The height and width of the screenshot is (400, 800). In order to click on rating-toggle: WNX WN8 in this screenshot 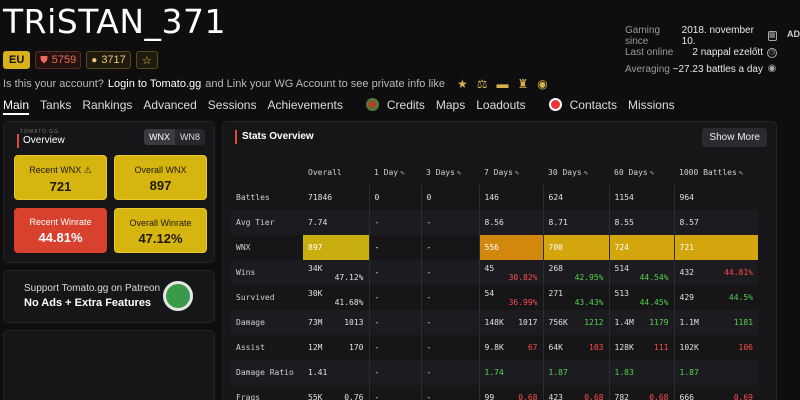, I will do `click(174, 137)`.